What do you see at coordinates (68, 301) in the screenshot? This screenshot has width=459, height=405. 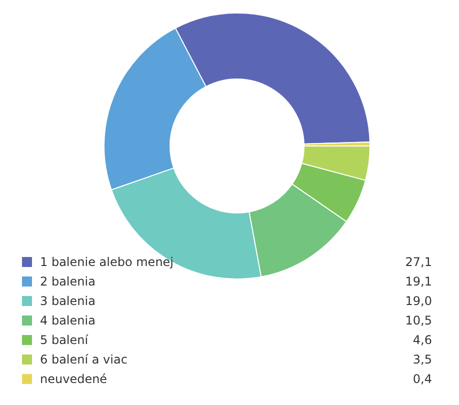 I see `legend-label: 3 balenia` at bounding box center [68, 301].